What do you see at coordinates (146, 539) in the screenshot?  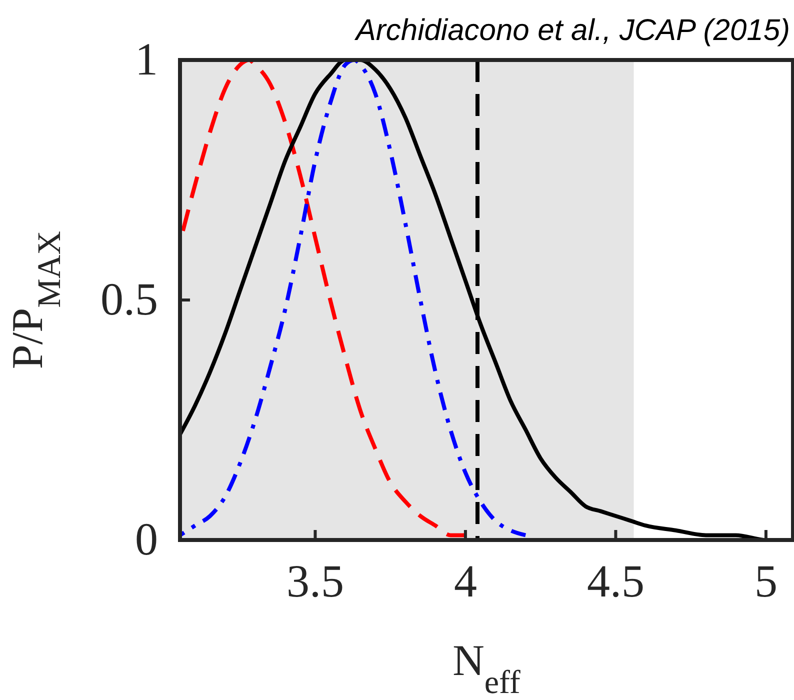 I see `y-tick-label: 0` at bounding box center [146, 539].